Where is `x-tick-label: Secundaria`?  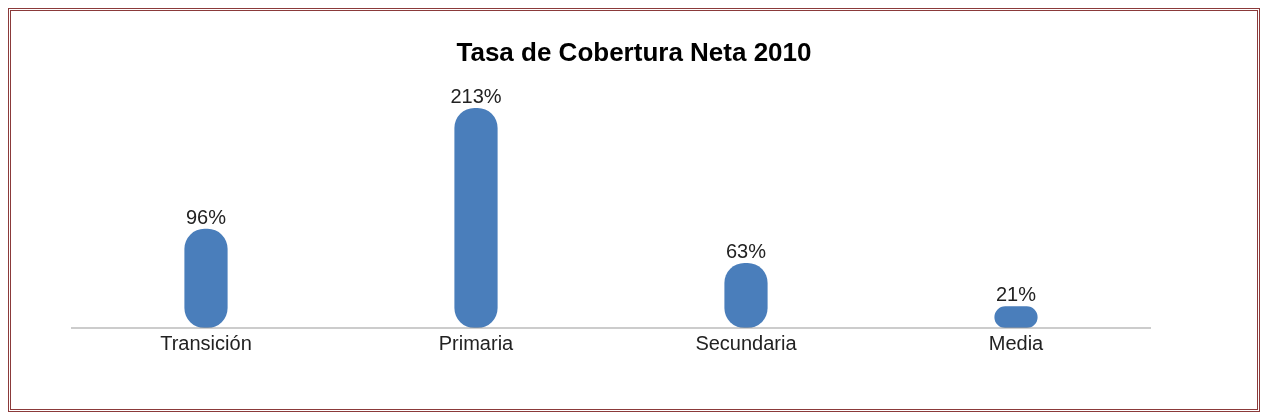
x-tick-label: Secundaria is located at coordinates (746, 343).